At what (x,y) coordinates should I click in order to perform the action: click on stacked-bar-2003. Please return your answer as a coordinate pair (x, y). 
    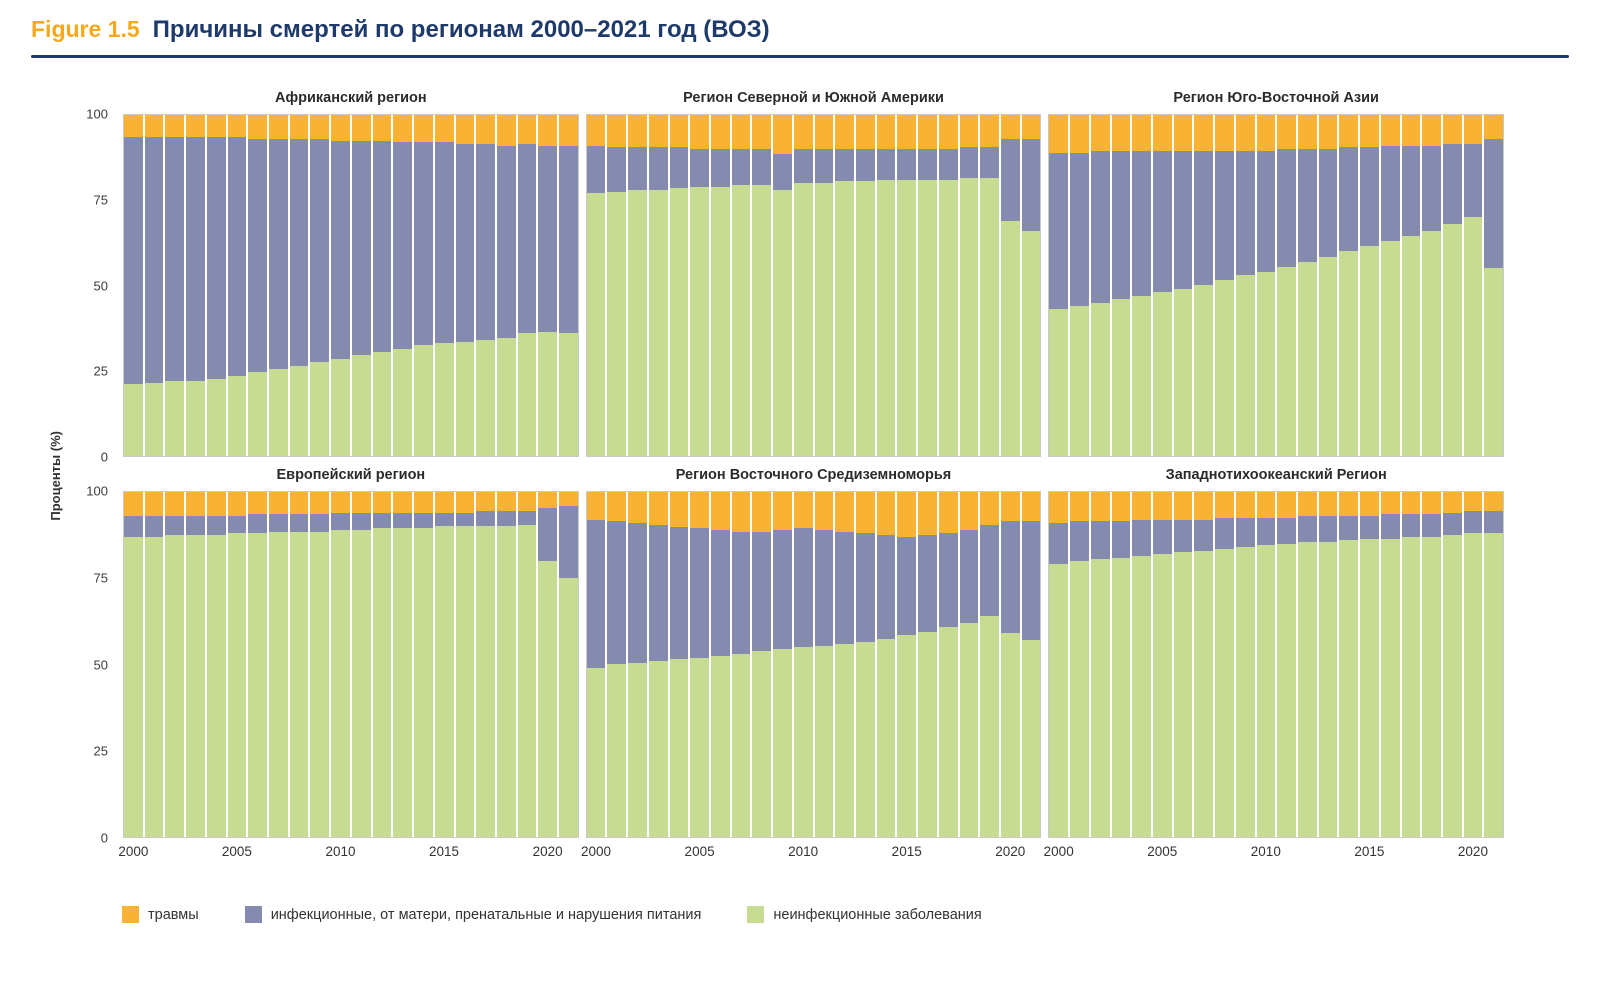
    Looking at the image, I should click on (1121, 285).